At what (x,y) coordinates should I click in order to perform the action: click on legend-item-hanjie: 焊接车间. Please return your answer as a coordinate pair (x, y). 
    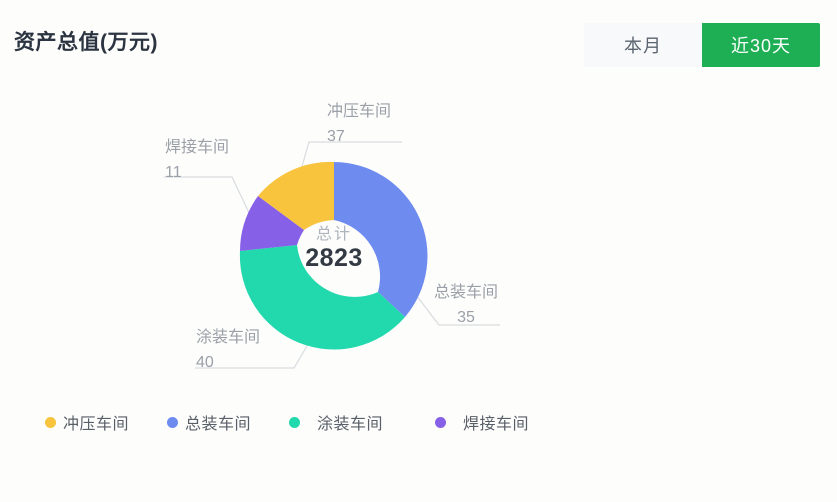
    Looking at the image, I should click on (482, 422).